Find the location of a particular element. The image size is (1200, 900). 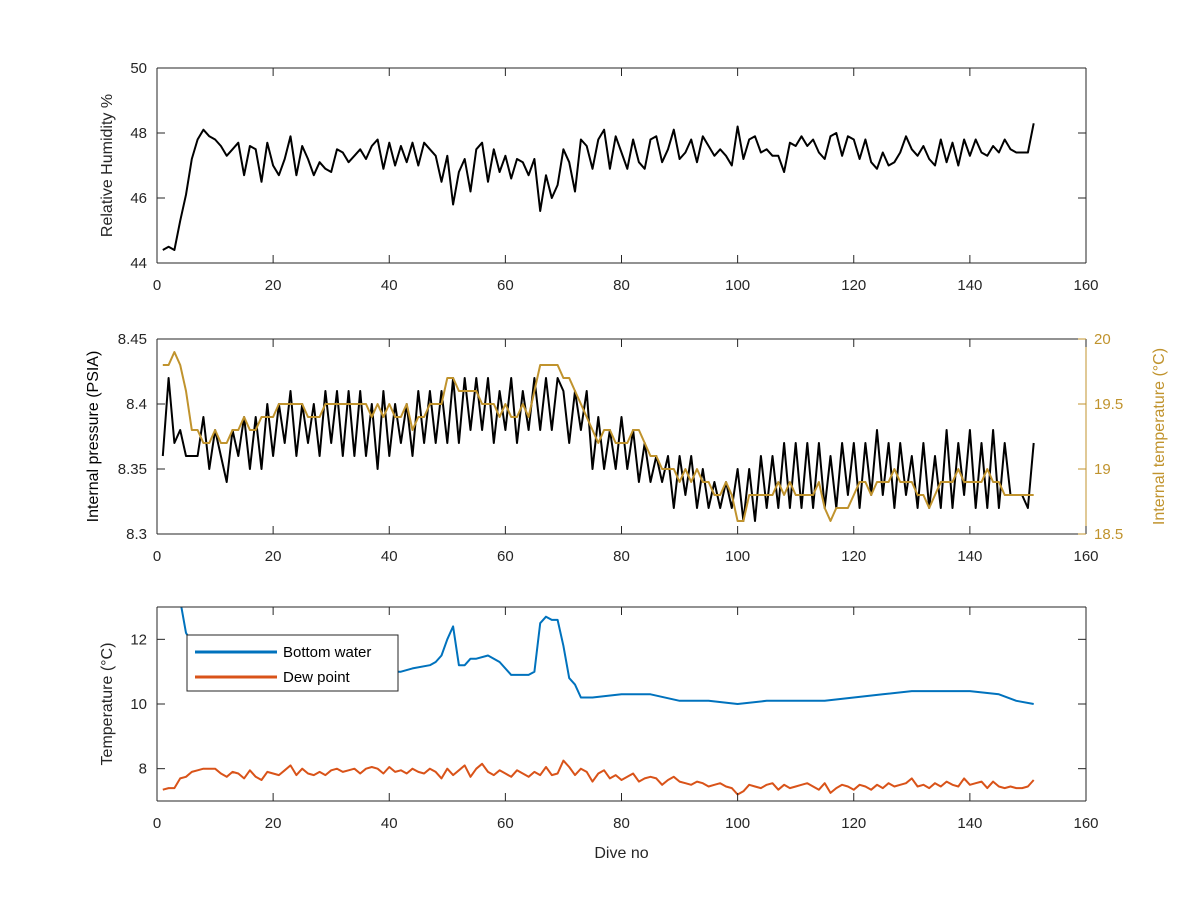

legend-label: Bottom water is located at coordinates (327, 652).